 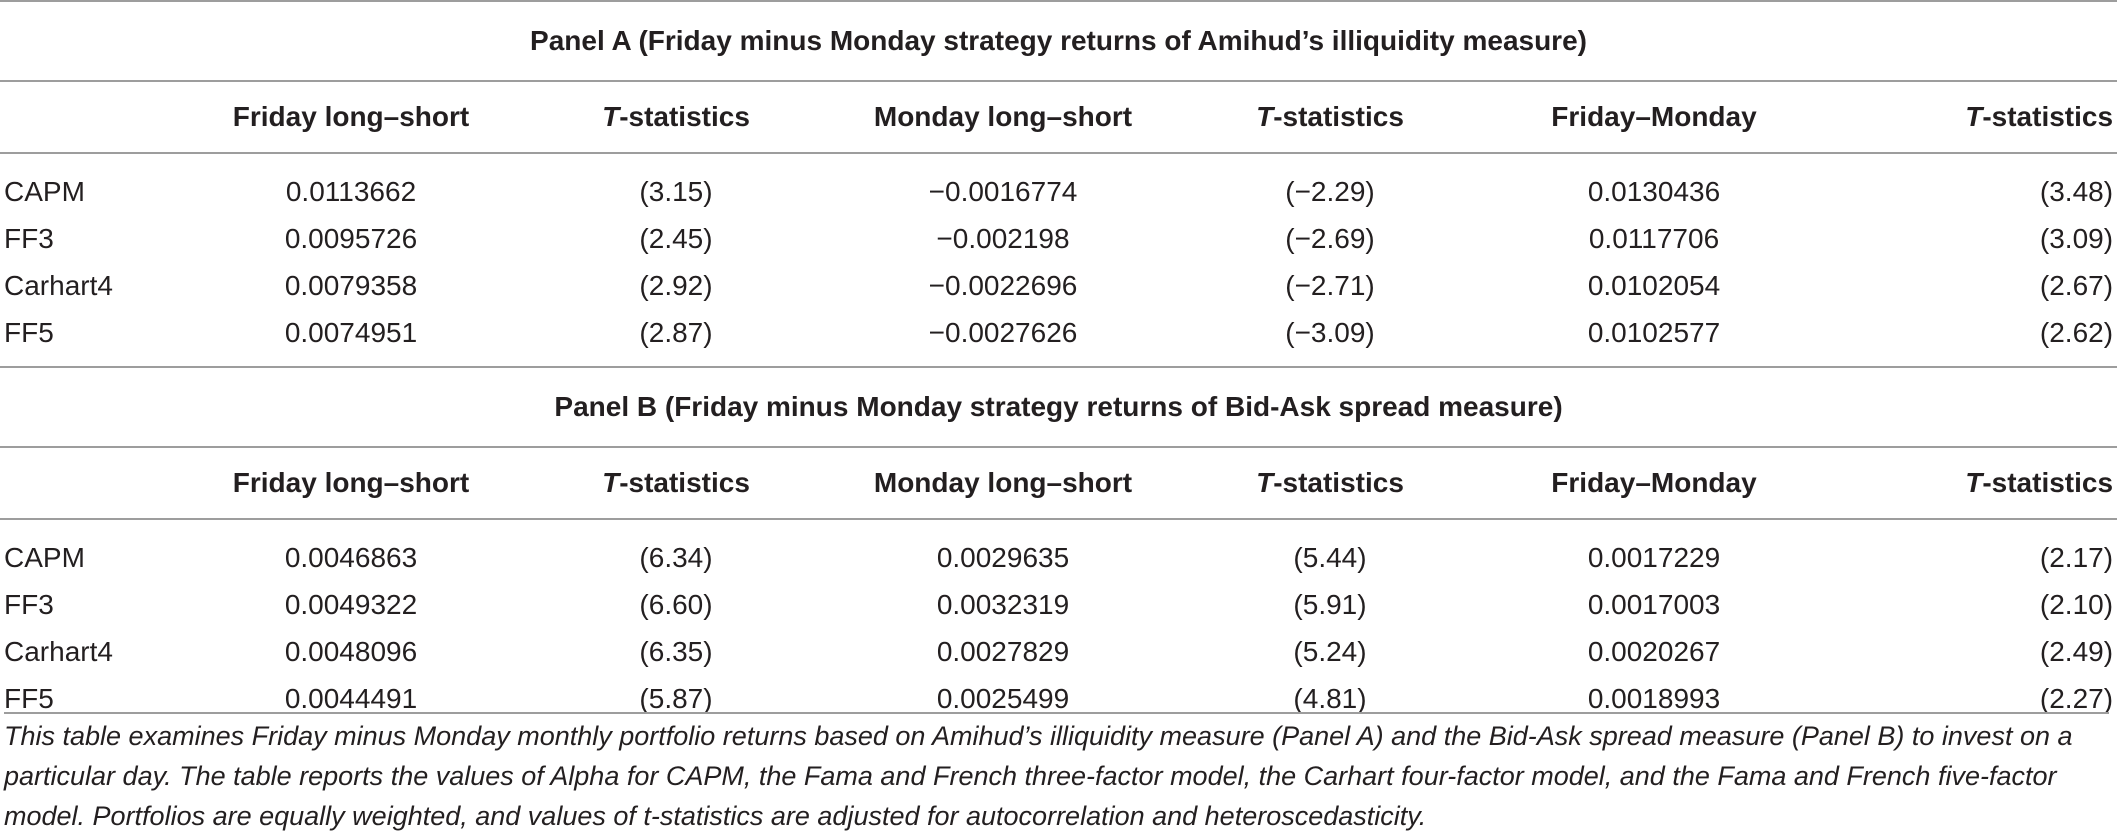 What do you see at coordinates (1654, 285) in the screenshot?
I see `table-cell: 0.0102054` at bounding box center [1654, 285].